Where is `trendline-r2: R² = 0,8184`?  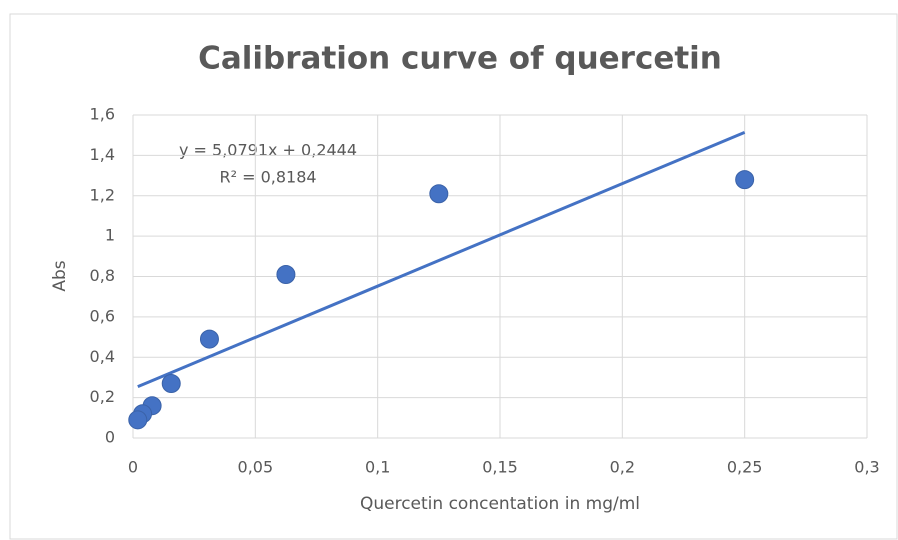
trendline-r2: R² = 0,8184 is located at coordinates (267, 177).